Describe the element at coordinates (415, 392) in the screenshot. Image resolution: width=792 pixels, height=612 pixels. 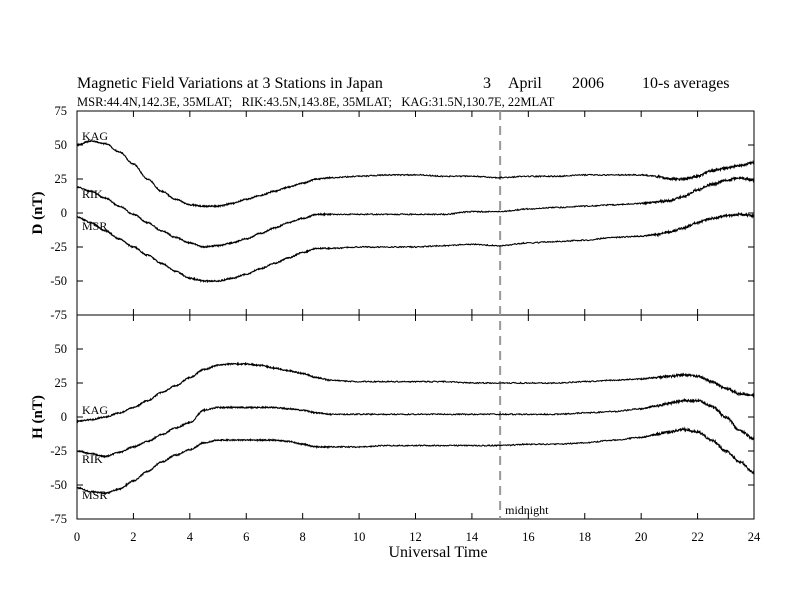
I see `series-line-h-kag` at that location.